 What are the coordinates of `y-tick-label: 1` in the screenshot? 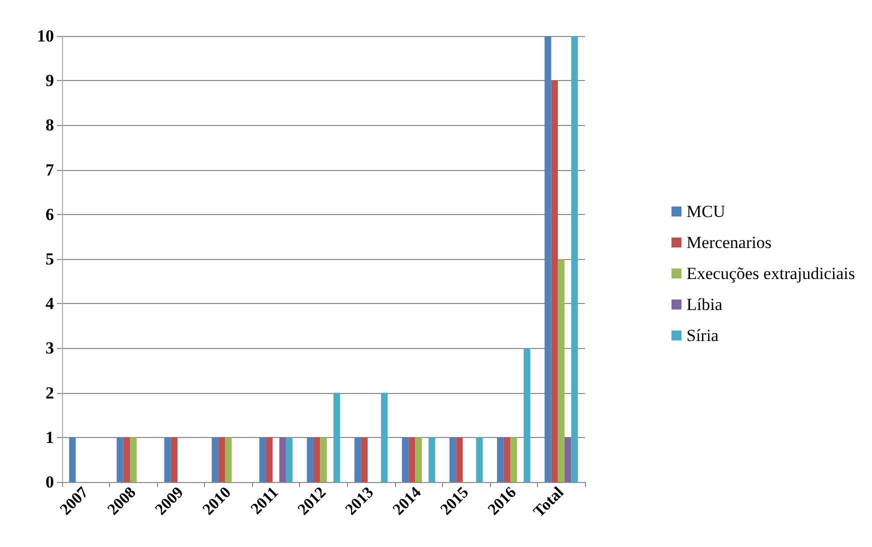 It's located at (50, 437).